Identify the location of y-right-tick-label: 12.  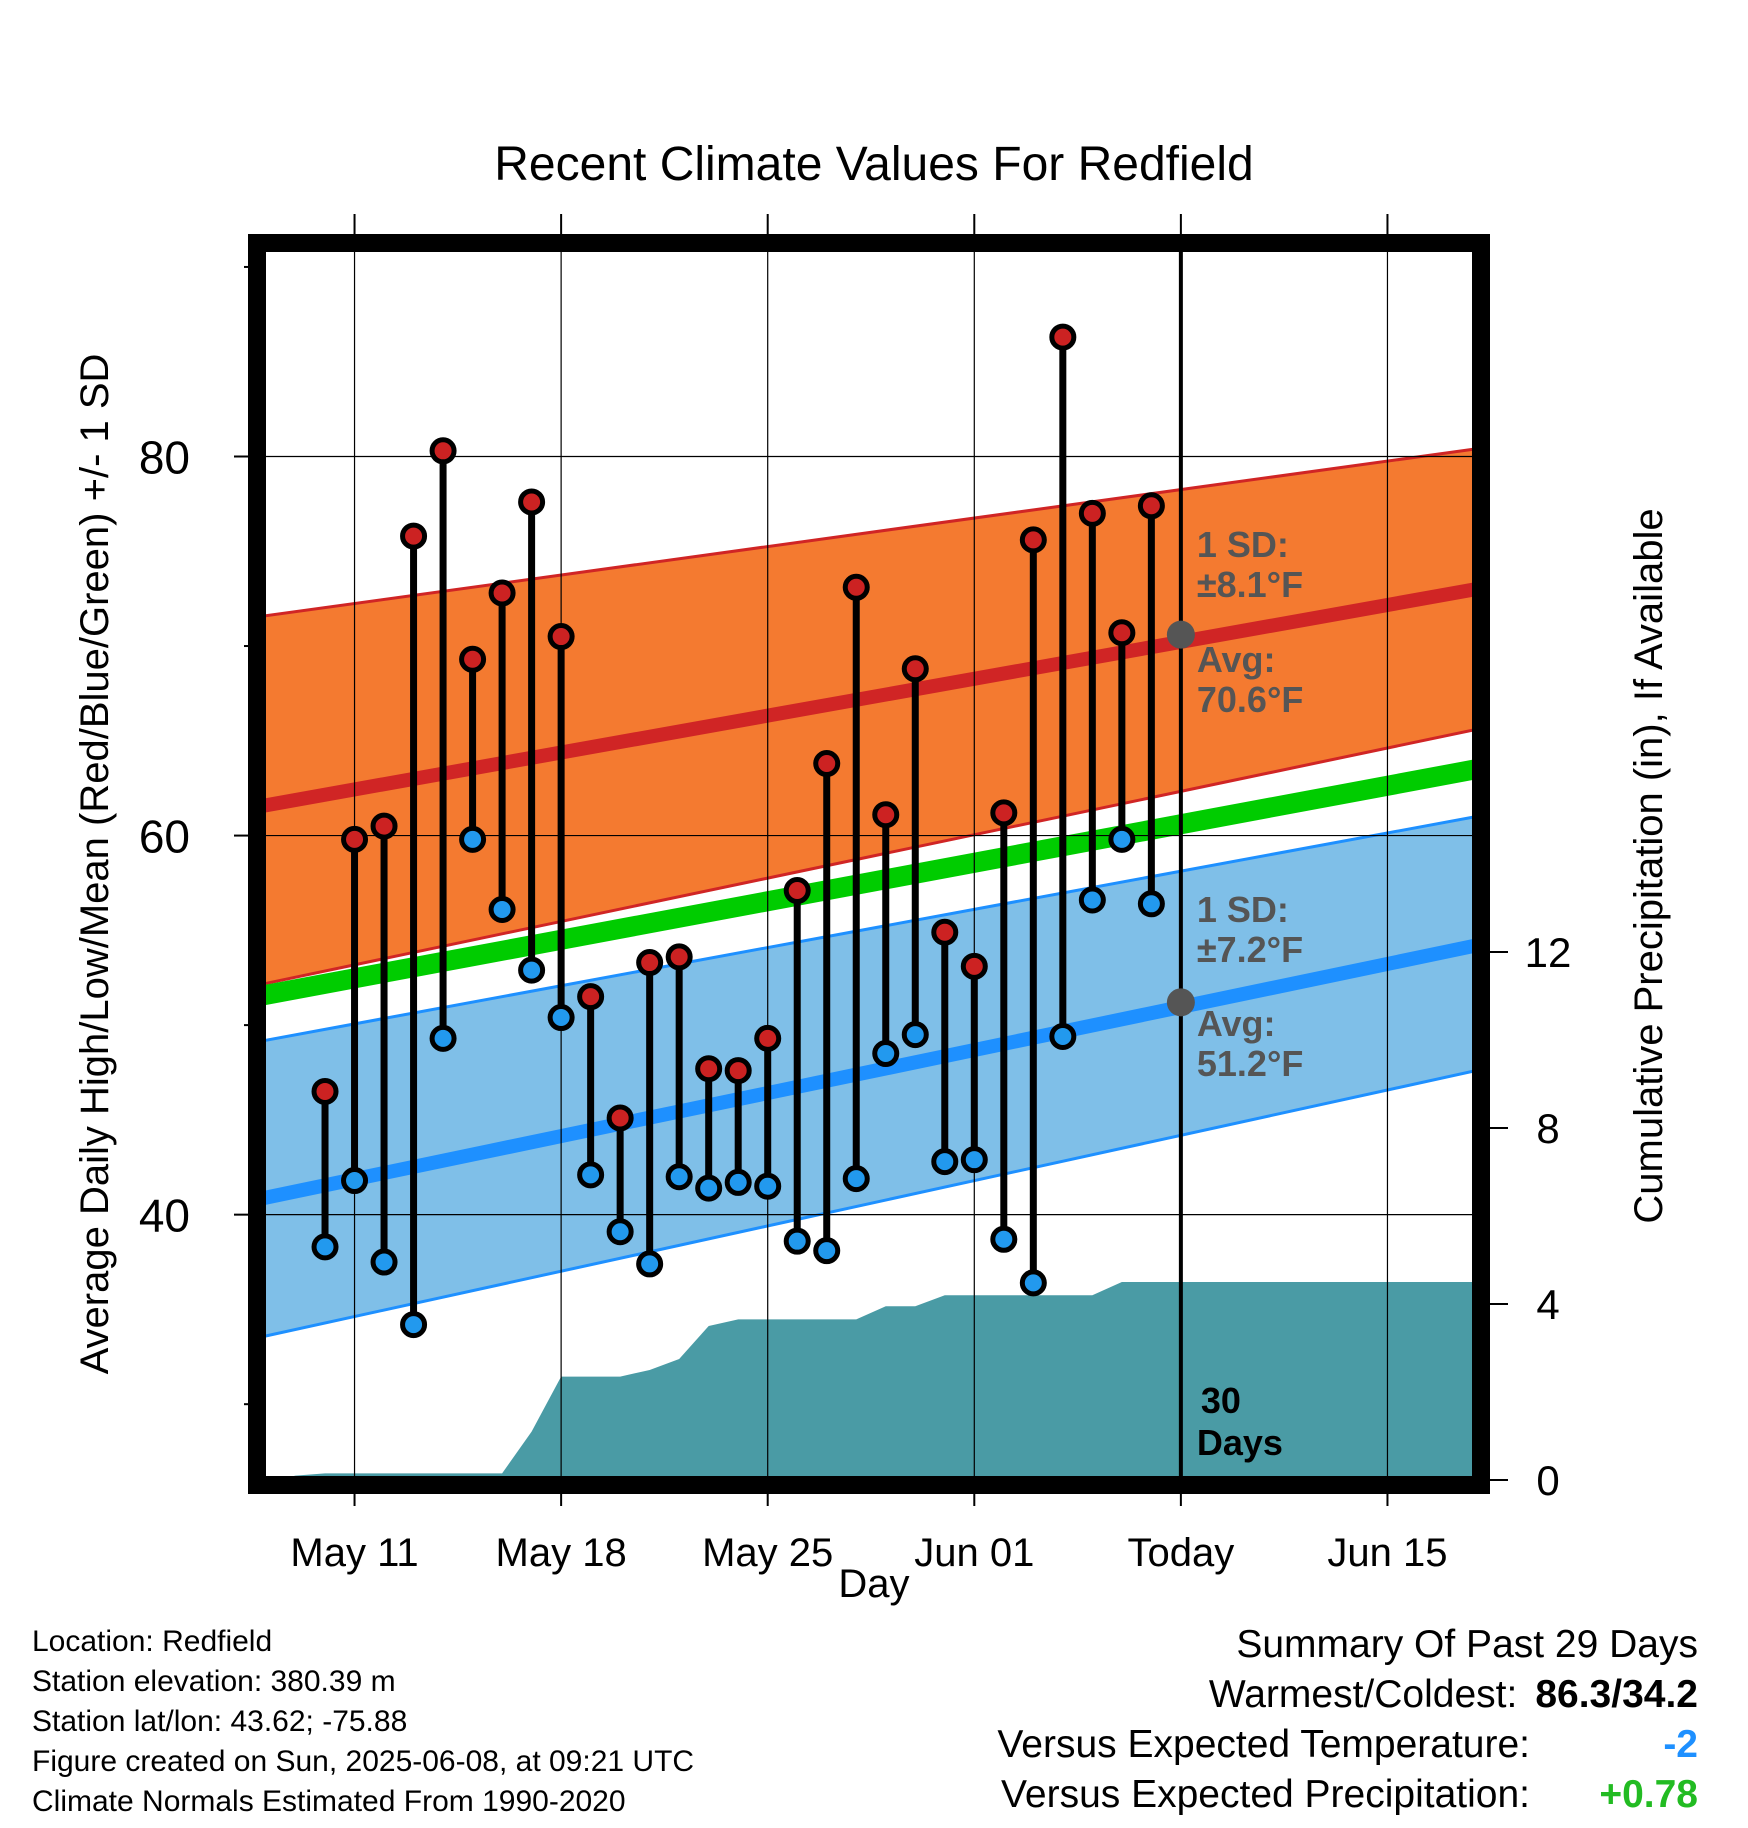
(1548, 952).